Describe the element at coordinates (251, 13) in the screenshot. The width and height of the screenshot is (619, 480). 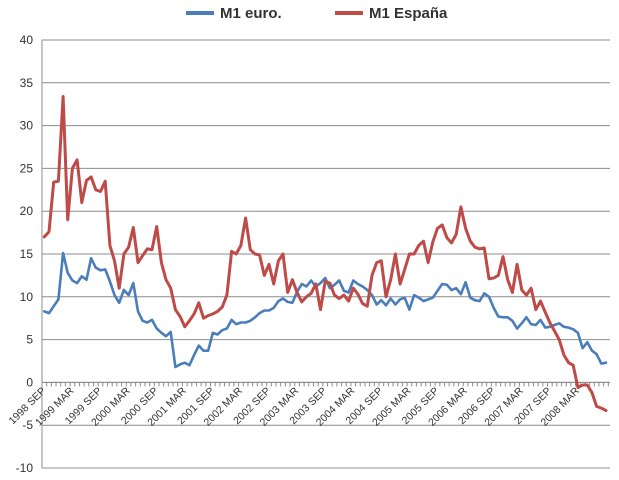
I see `legend-label-m1-euro: M1 euro.` at that location.